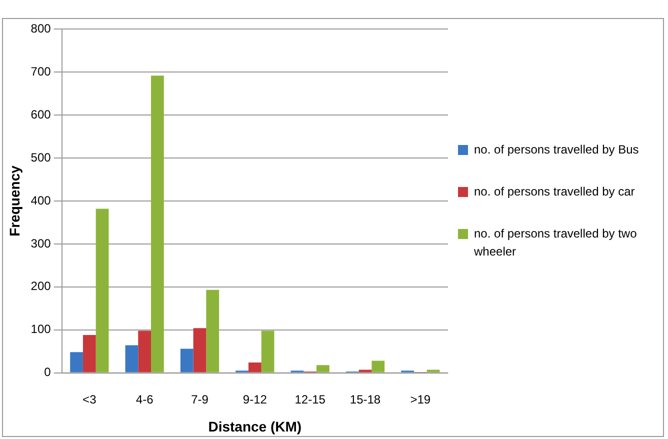  Describe the element at coordinates (41, 329) in the screenshot. I see `y-tick-label: 100` at that location.